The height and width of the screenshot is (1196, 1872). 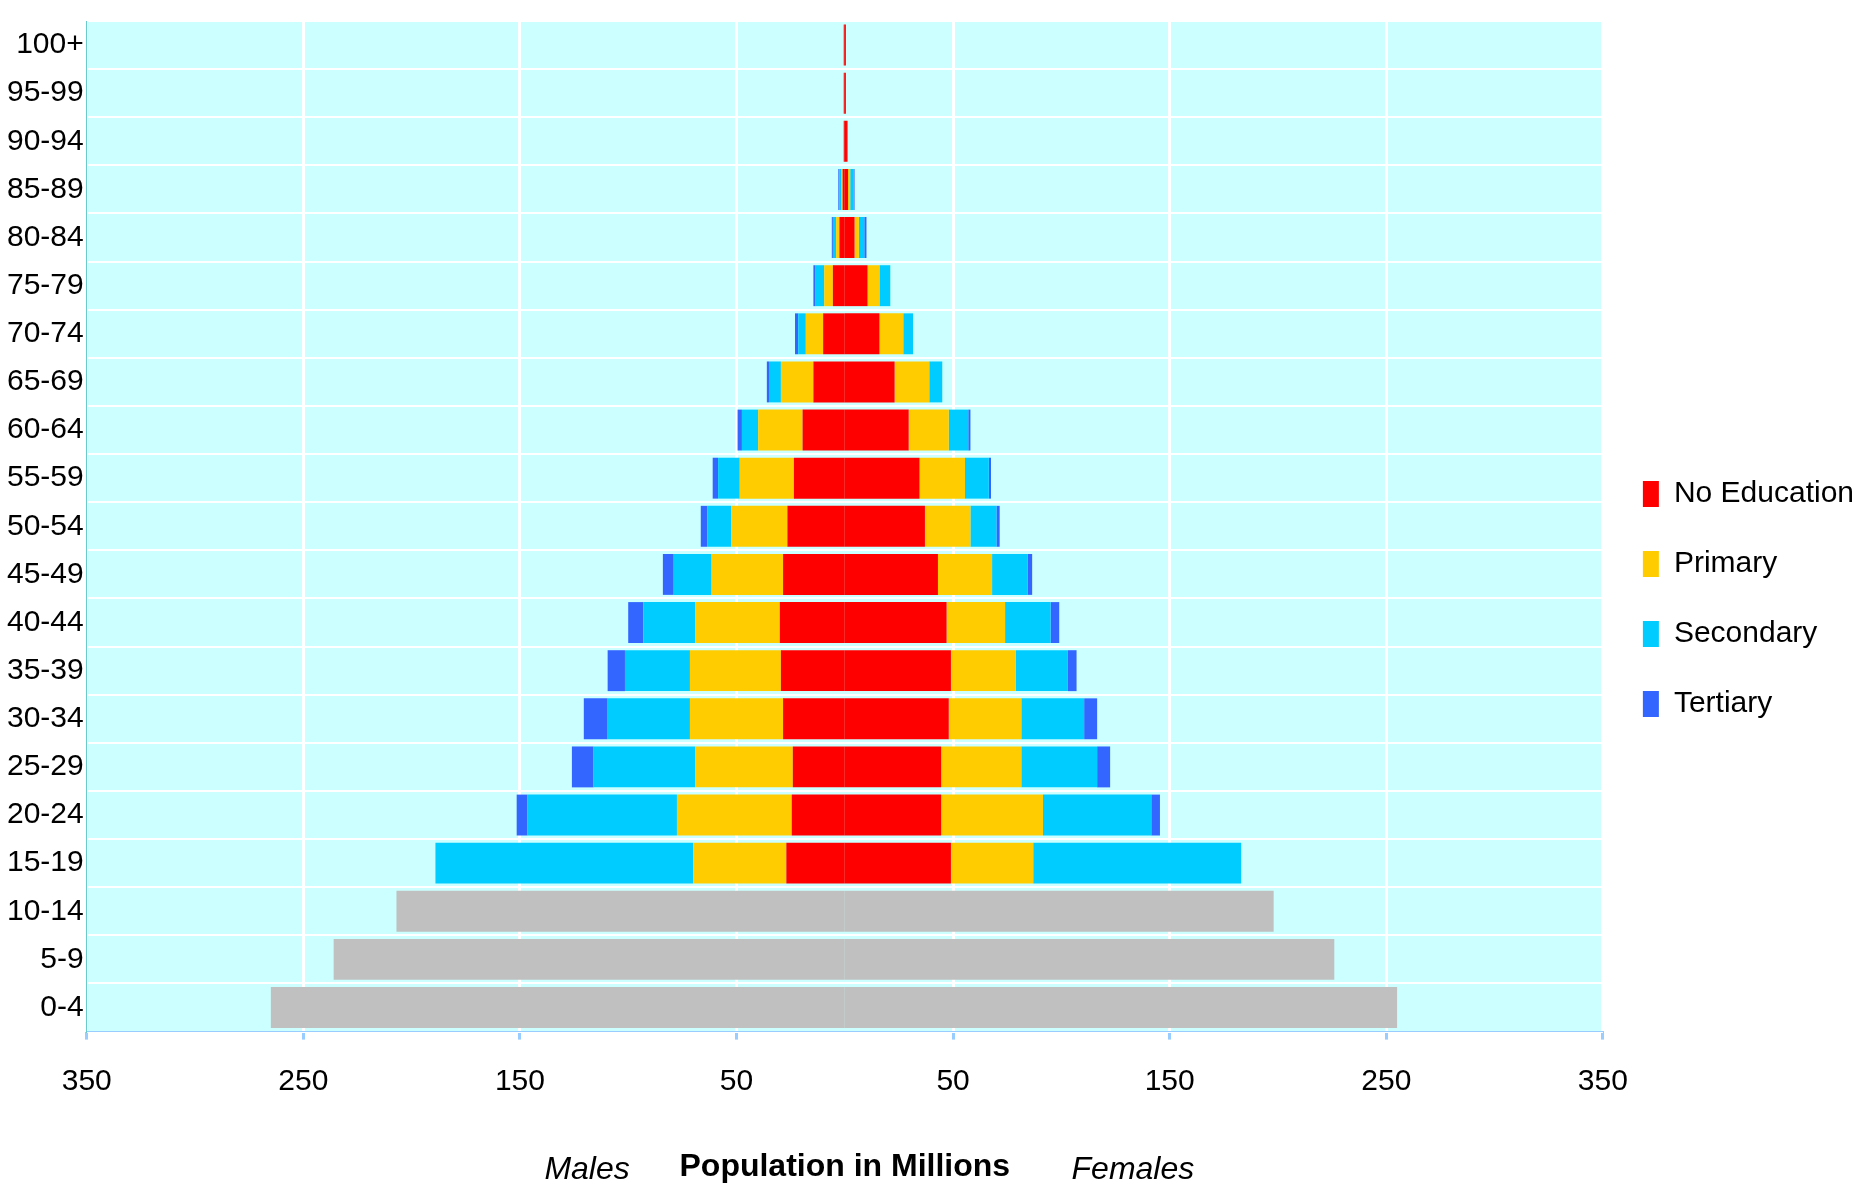 I want to click on y-tick-label: 45-49, so click(x=45, y=572).